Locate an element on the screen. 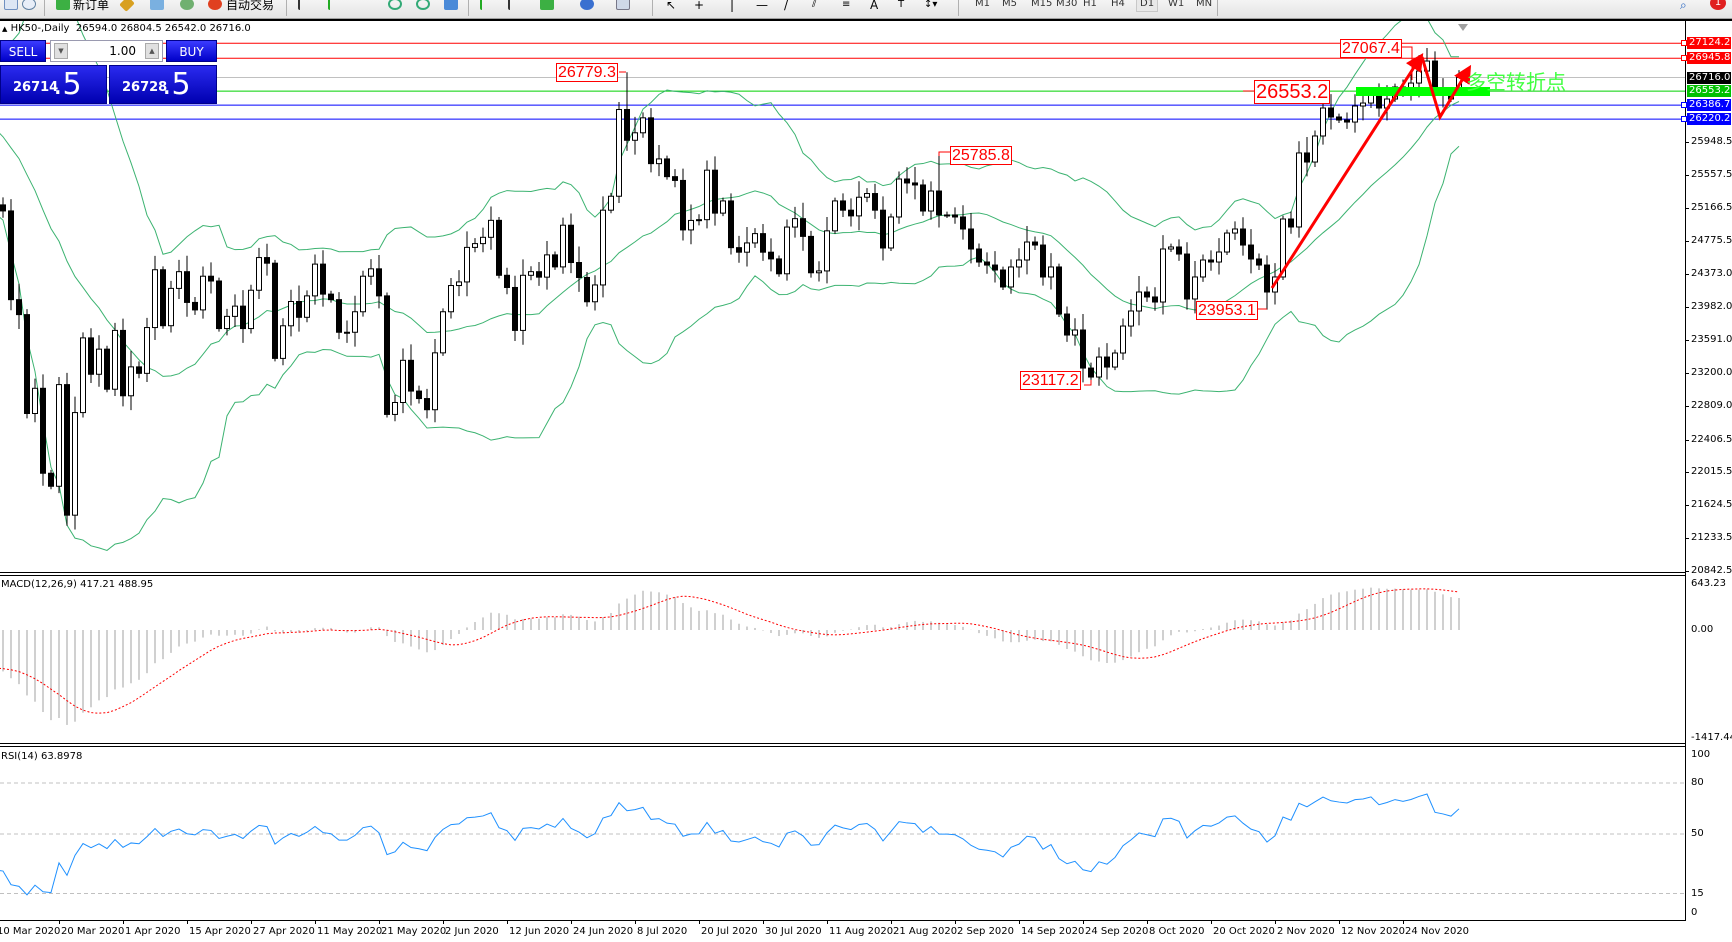 The height and width of the screenshot is (942, 1732). timeframe-m1: M1 is located at coordinates (982, 4).